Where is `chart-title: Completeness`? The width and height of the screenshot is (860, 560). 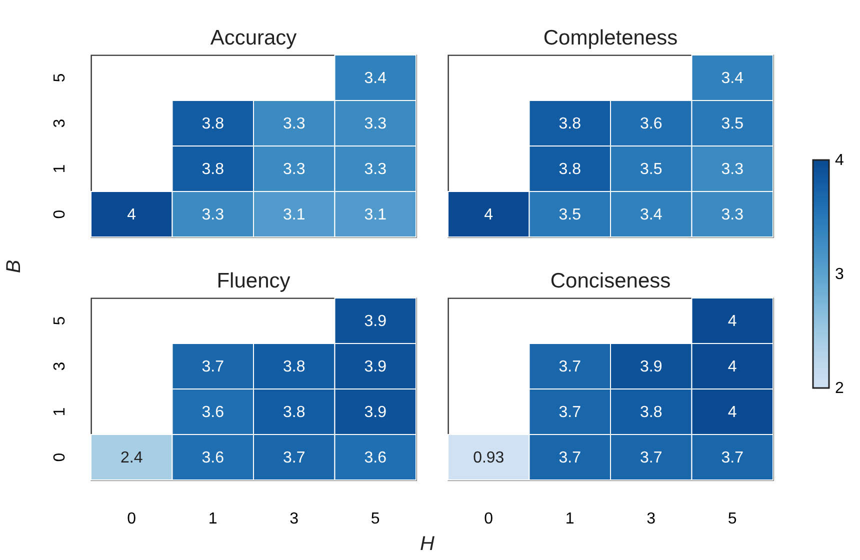
chart-title: Completeness is located at coordinates (610, 38).